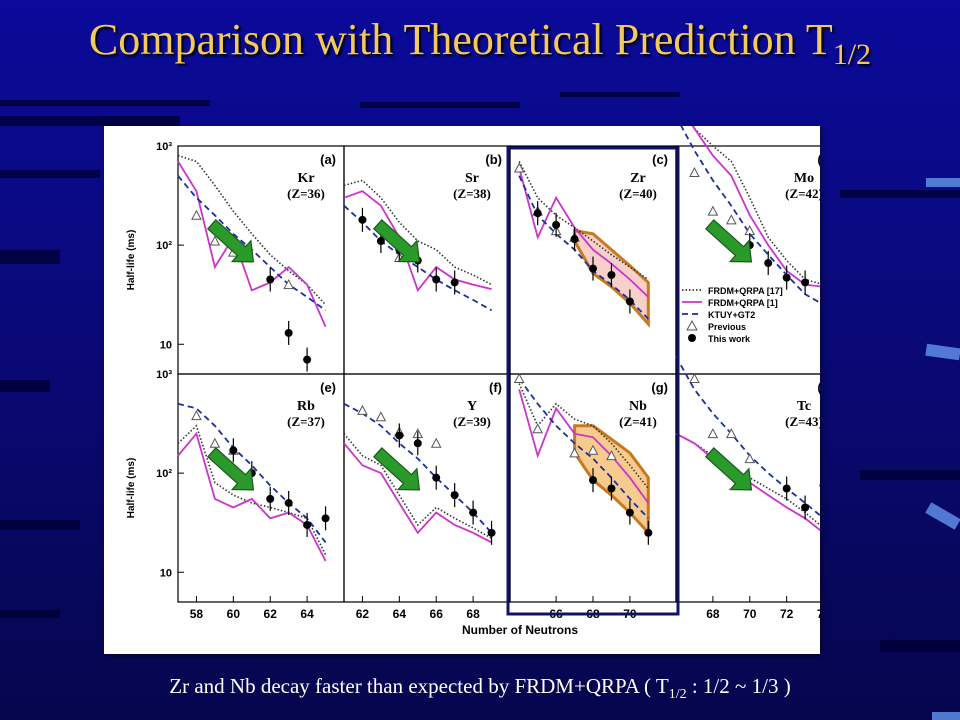  What do you see at coordinates (659, 387) in the screenshot?
I see `panel-id-label: (g)` at bounding box center [659, 387].